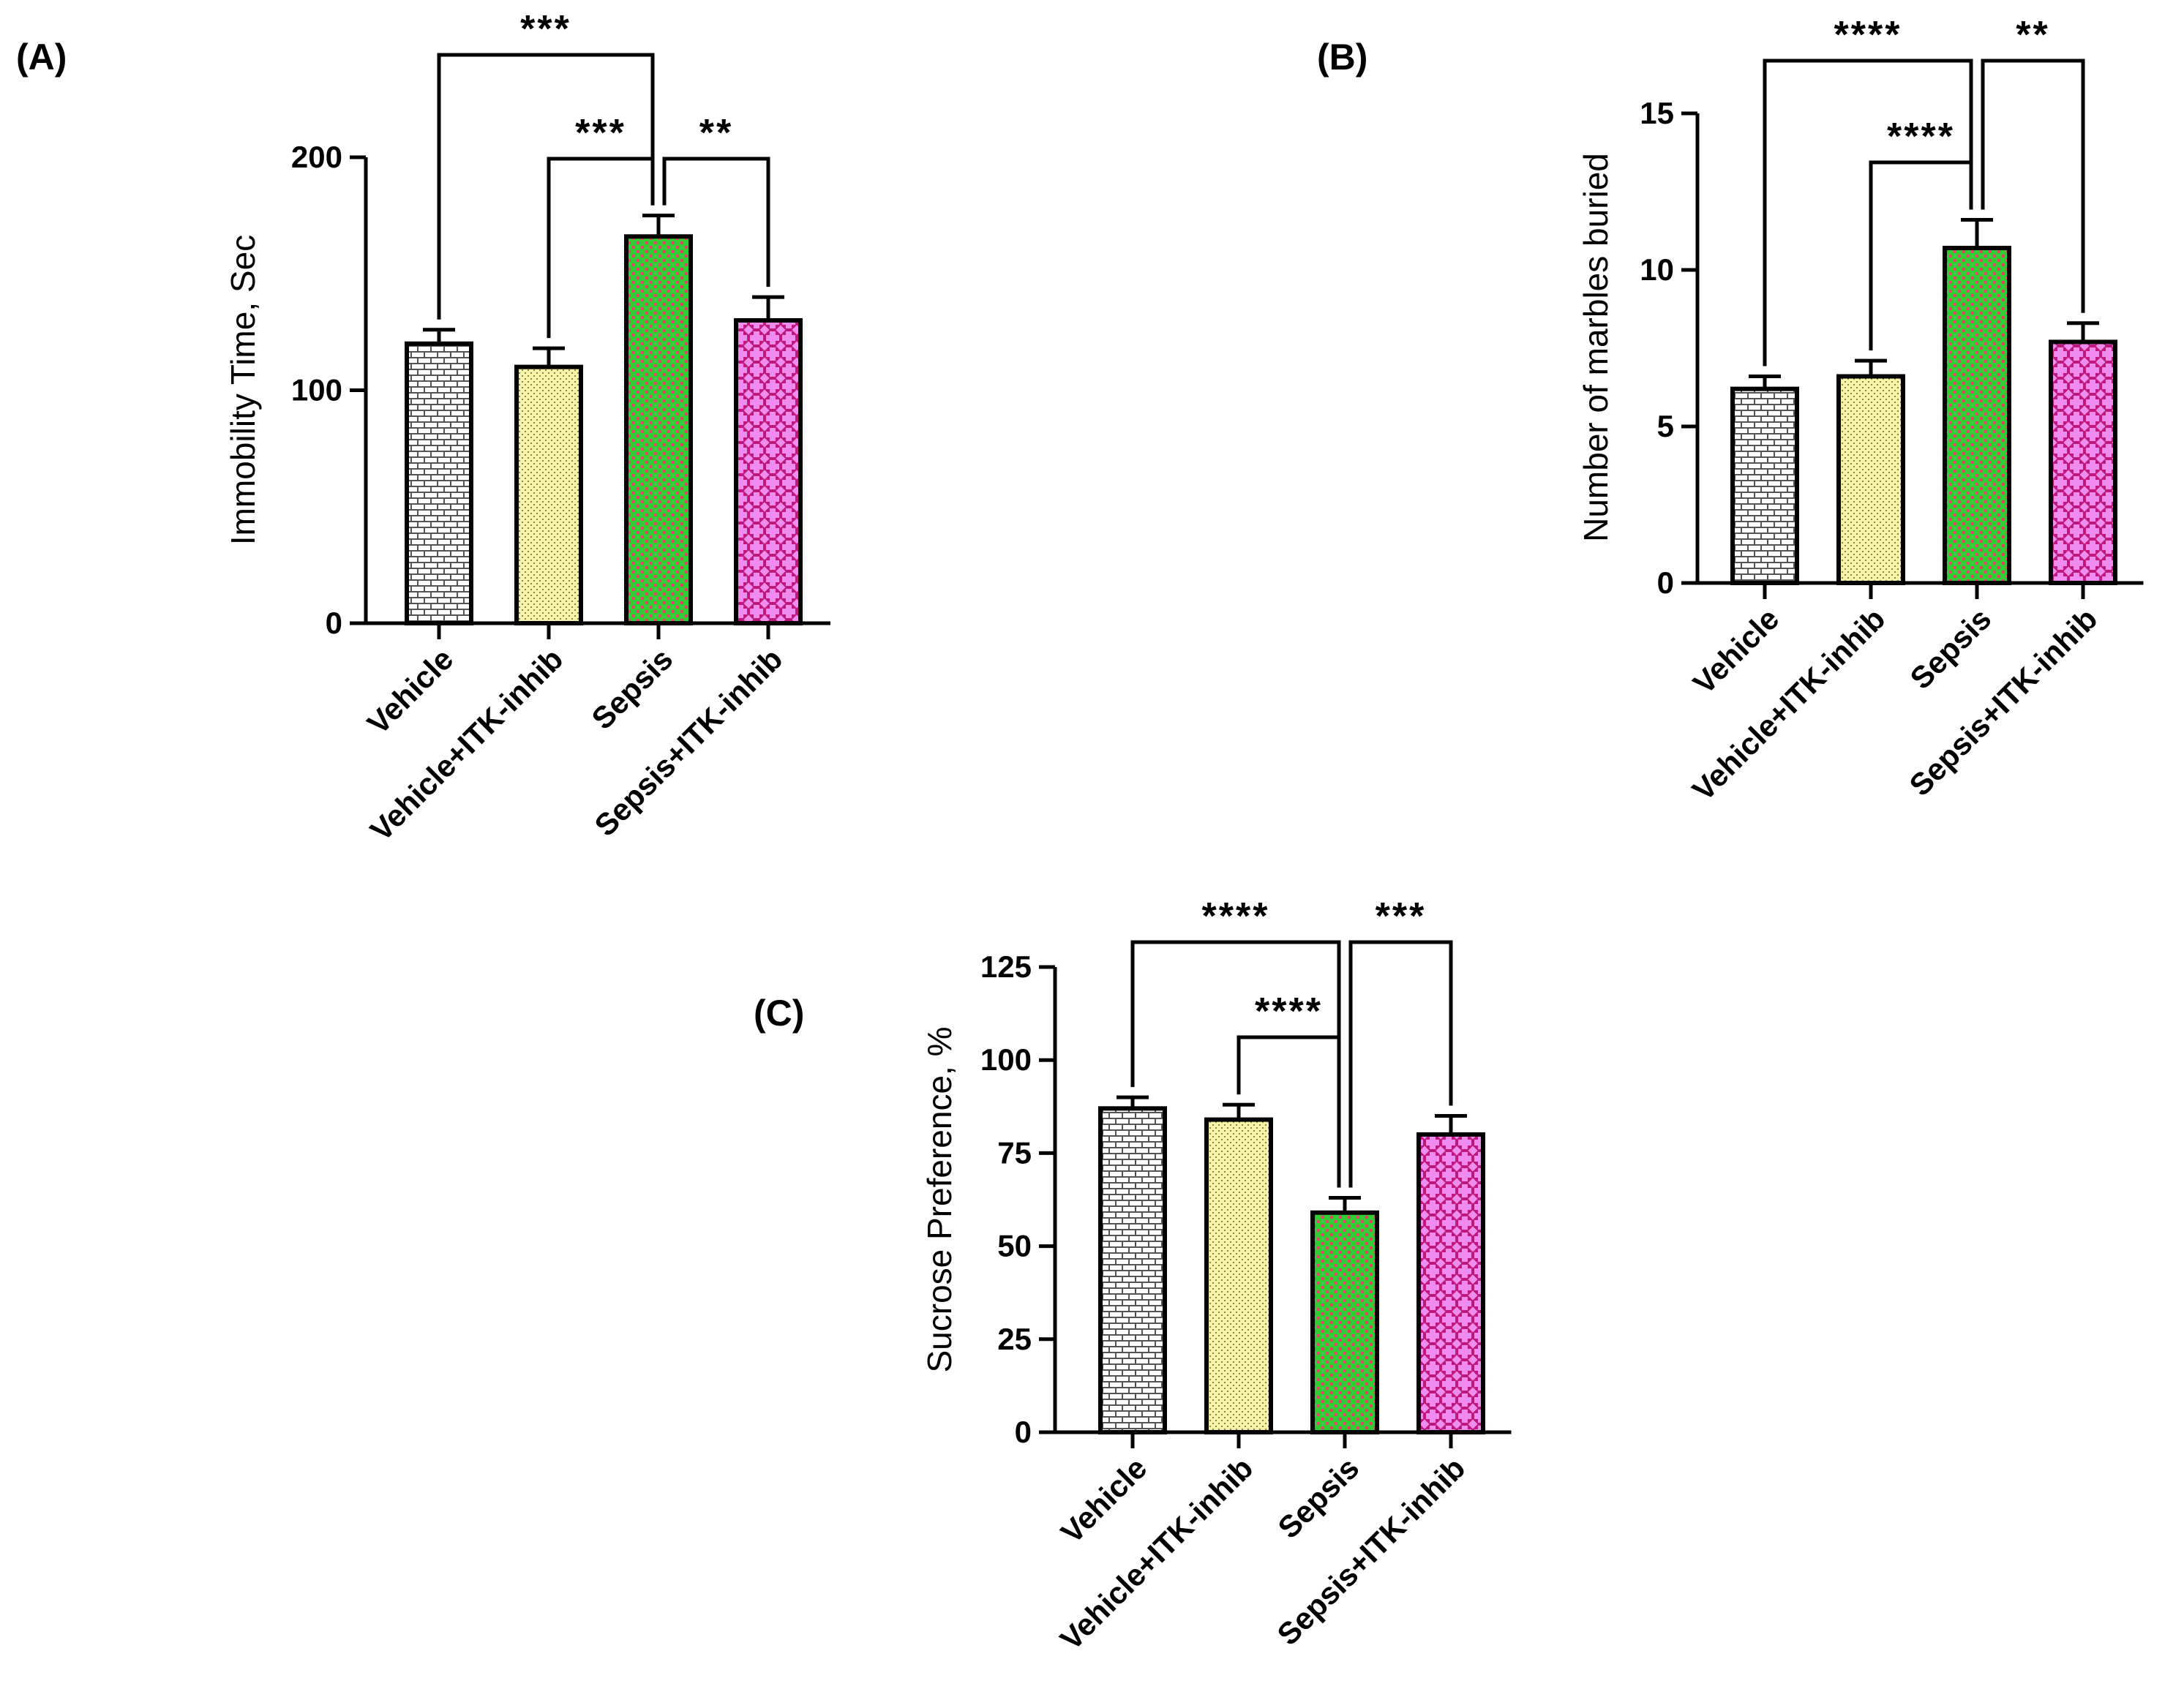 The image size is (2184, 1708). What do you see at coordinates (1342, 57) in the screenshot?
I see `panel-label: (B)` at bounding box center [1342, 57].